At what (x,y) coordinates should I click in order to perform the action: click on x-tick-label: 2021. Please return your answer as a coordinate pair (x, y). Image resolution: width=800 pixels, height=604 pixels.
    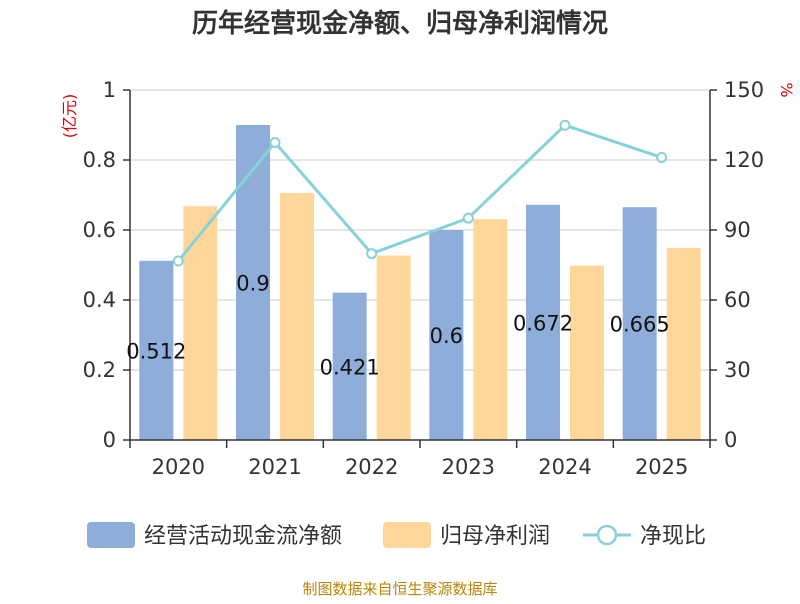
    Looking at the image, I should click on (274, 467).